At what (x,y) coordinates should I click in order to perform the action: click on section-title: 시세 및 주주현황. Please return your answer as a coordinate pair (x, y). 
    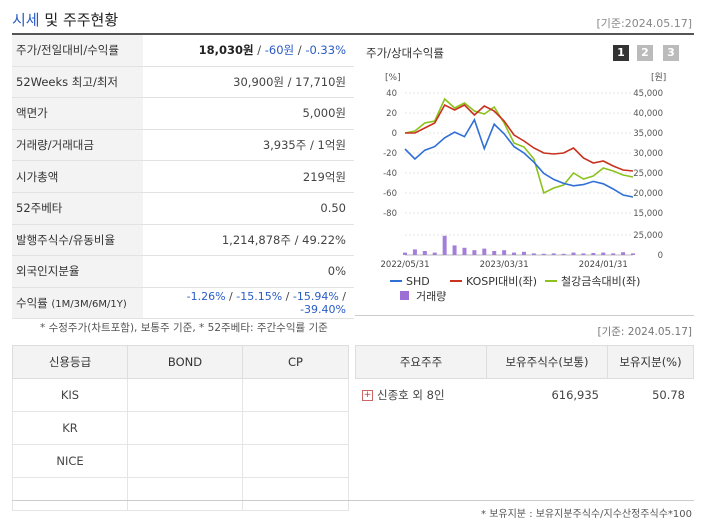
    Looking at the image, I should click on (65, 20).